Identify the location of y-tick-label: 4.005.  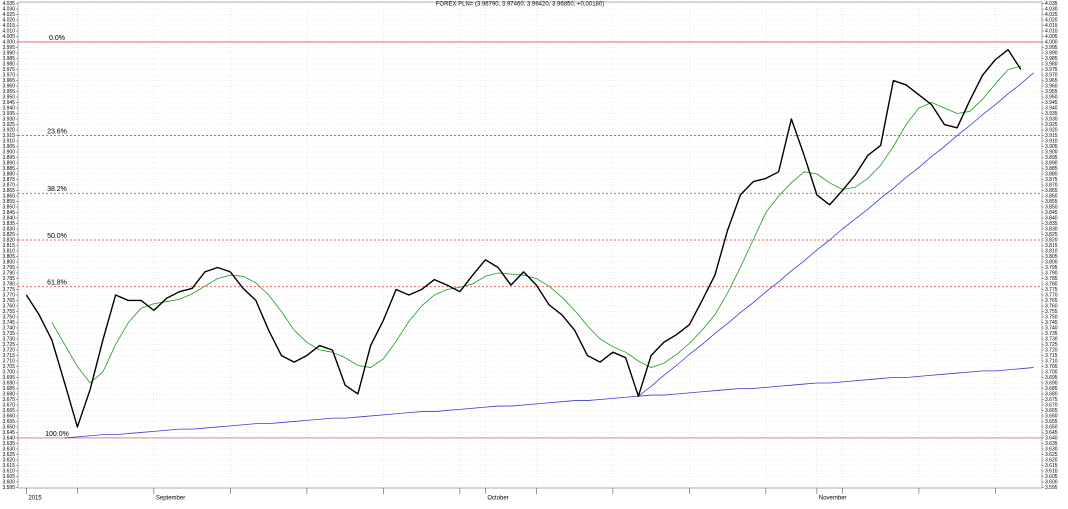
(8, 37).